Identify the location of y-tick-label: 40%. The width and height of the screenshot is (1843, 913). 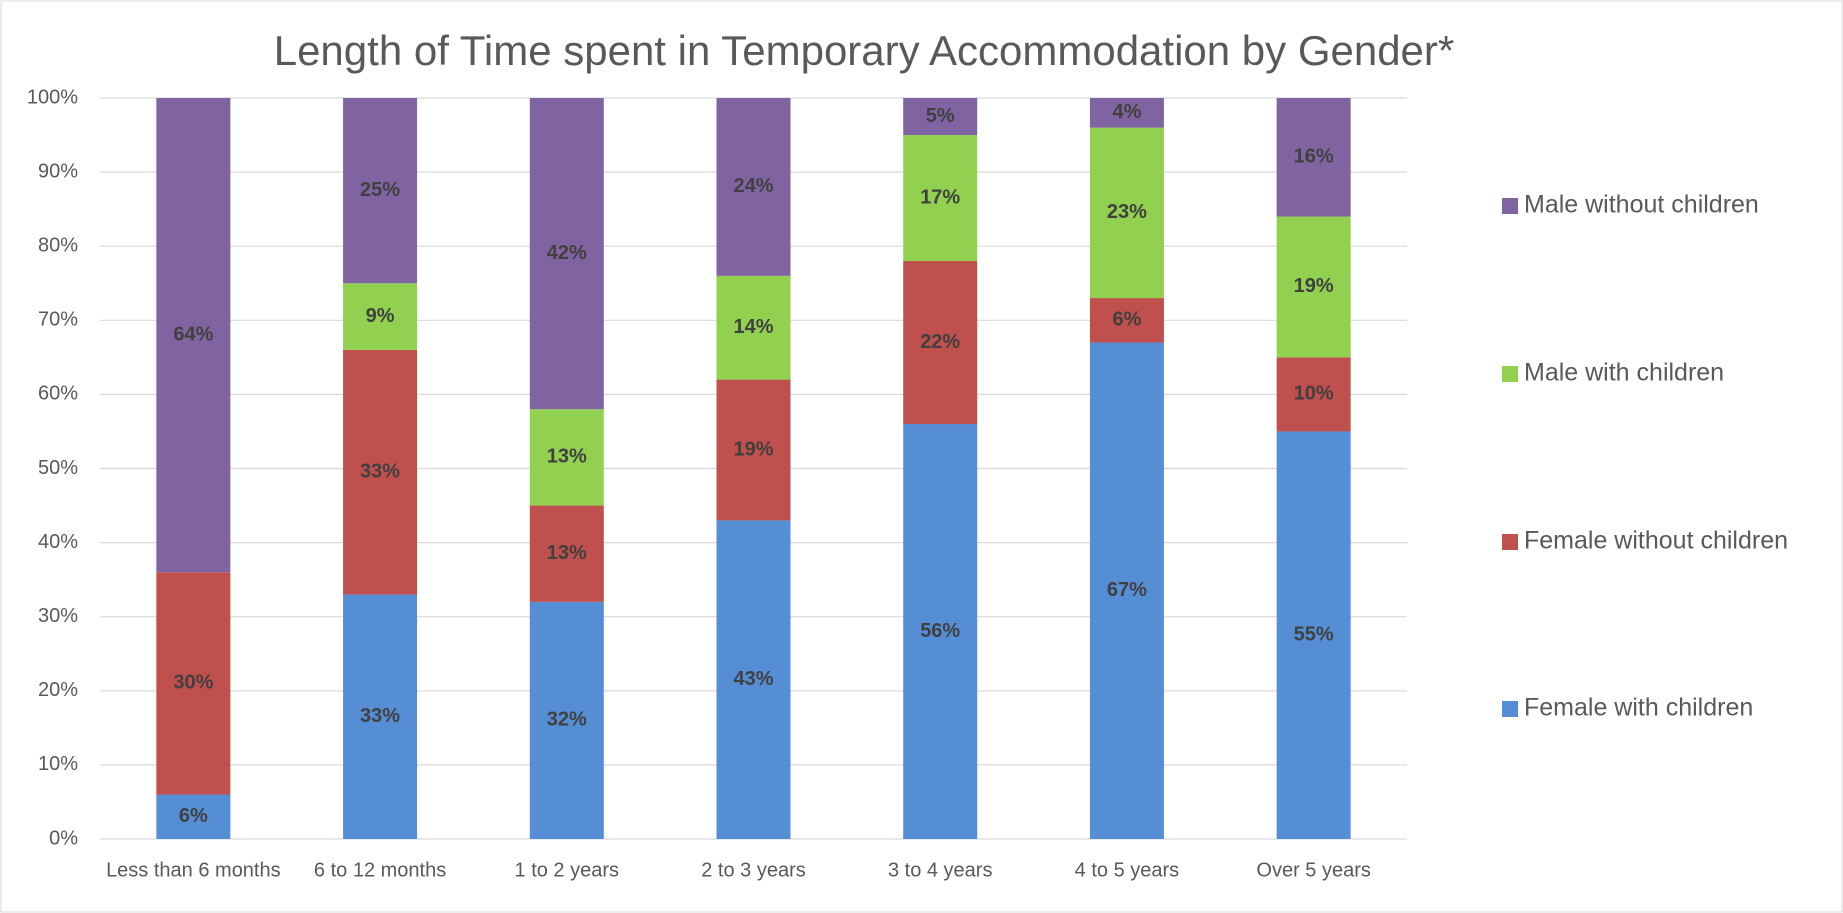
(58, 542).